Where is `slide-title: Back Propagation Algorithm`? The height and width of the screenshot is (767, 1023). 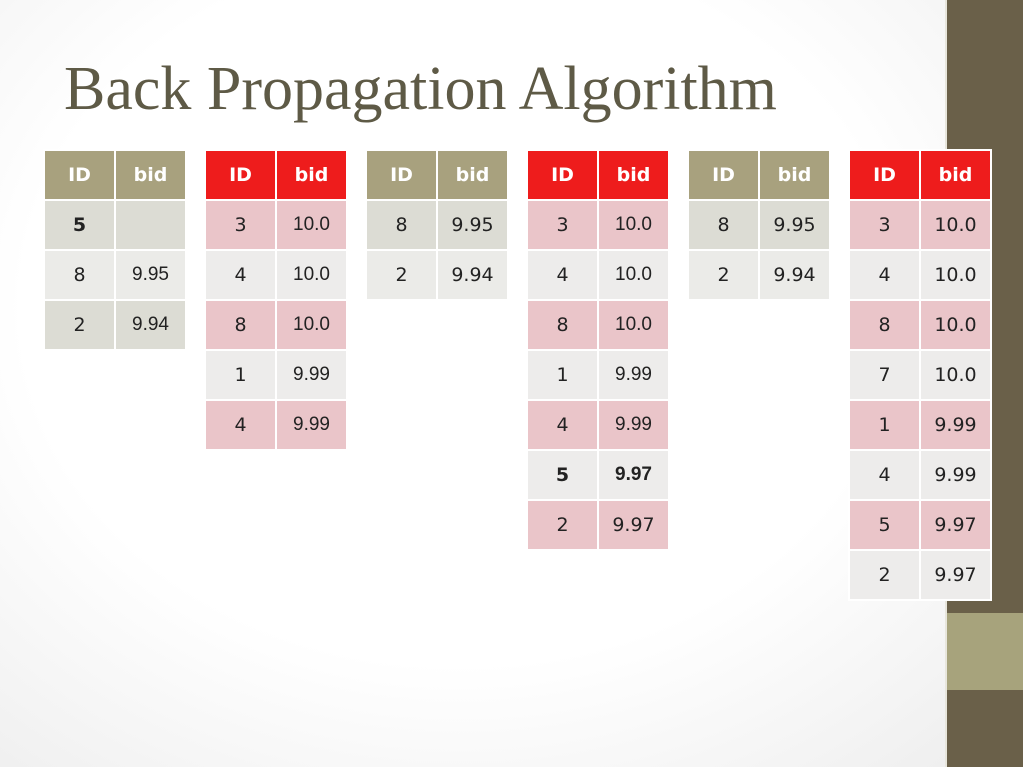
slide-title: Back Propagation Algorithm is located at coordinates (420, 89).